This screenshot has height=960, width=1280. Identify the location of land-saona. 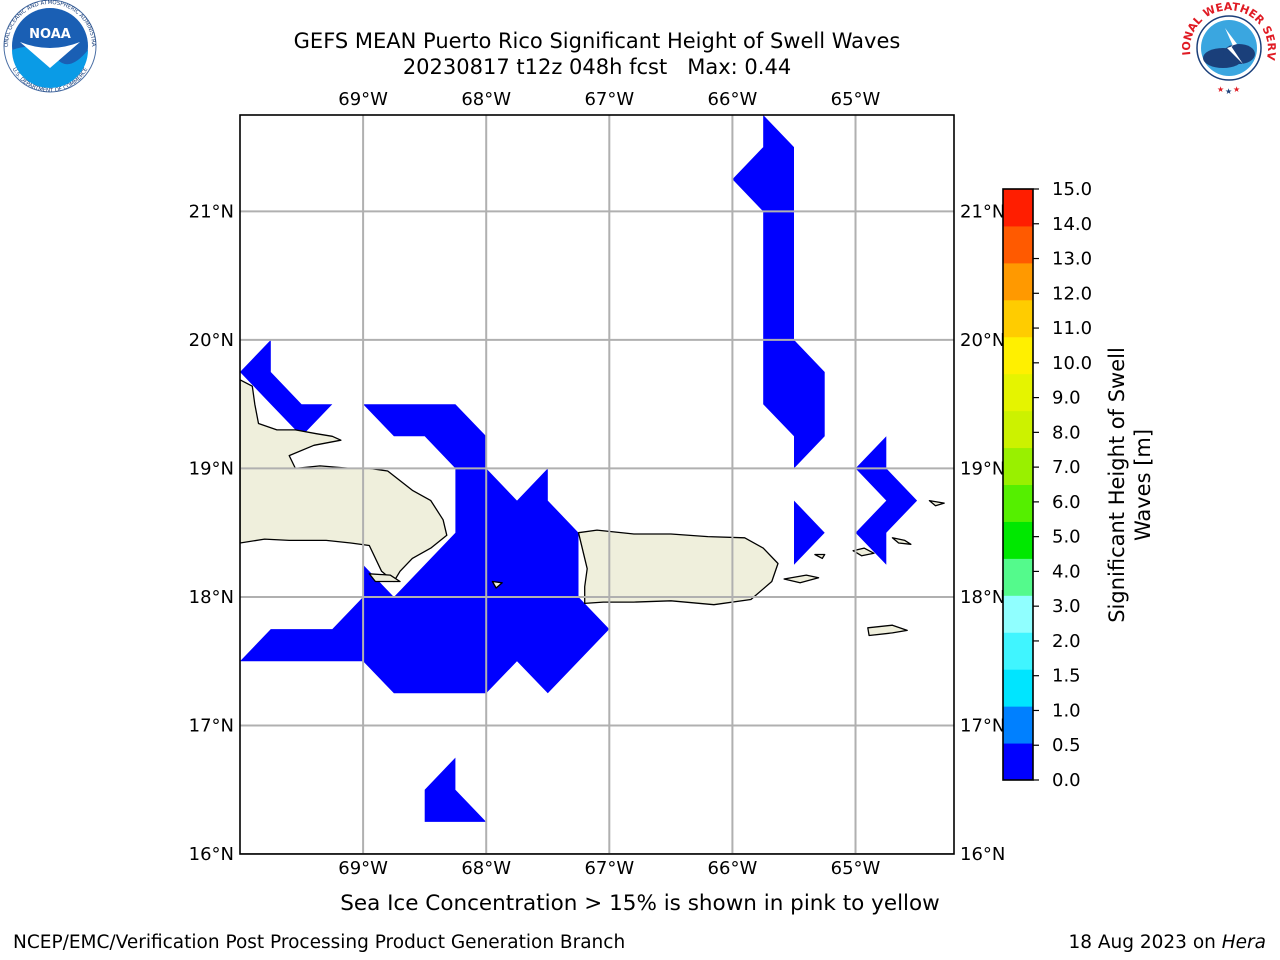
(384, 578).